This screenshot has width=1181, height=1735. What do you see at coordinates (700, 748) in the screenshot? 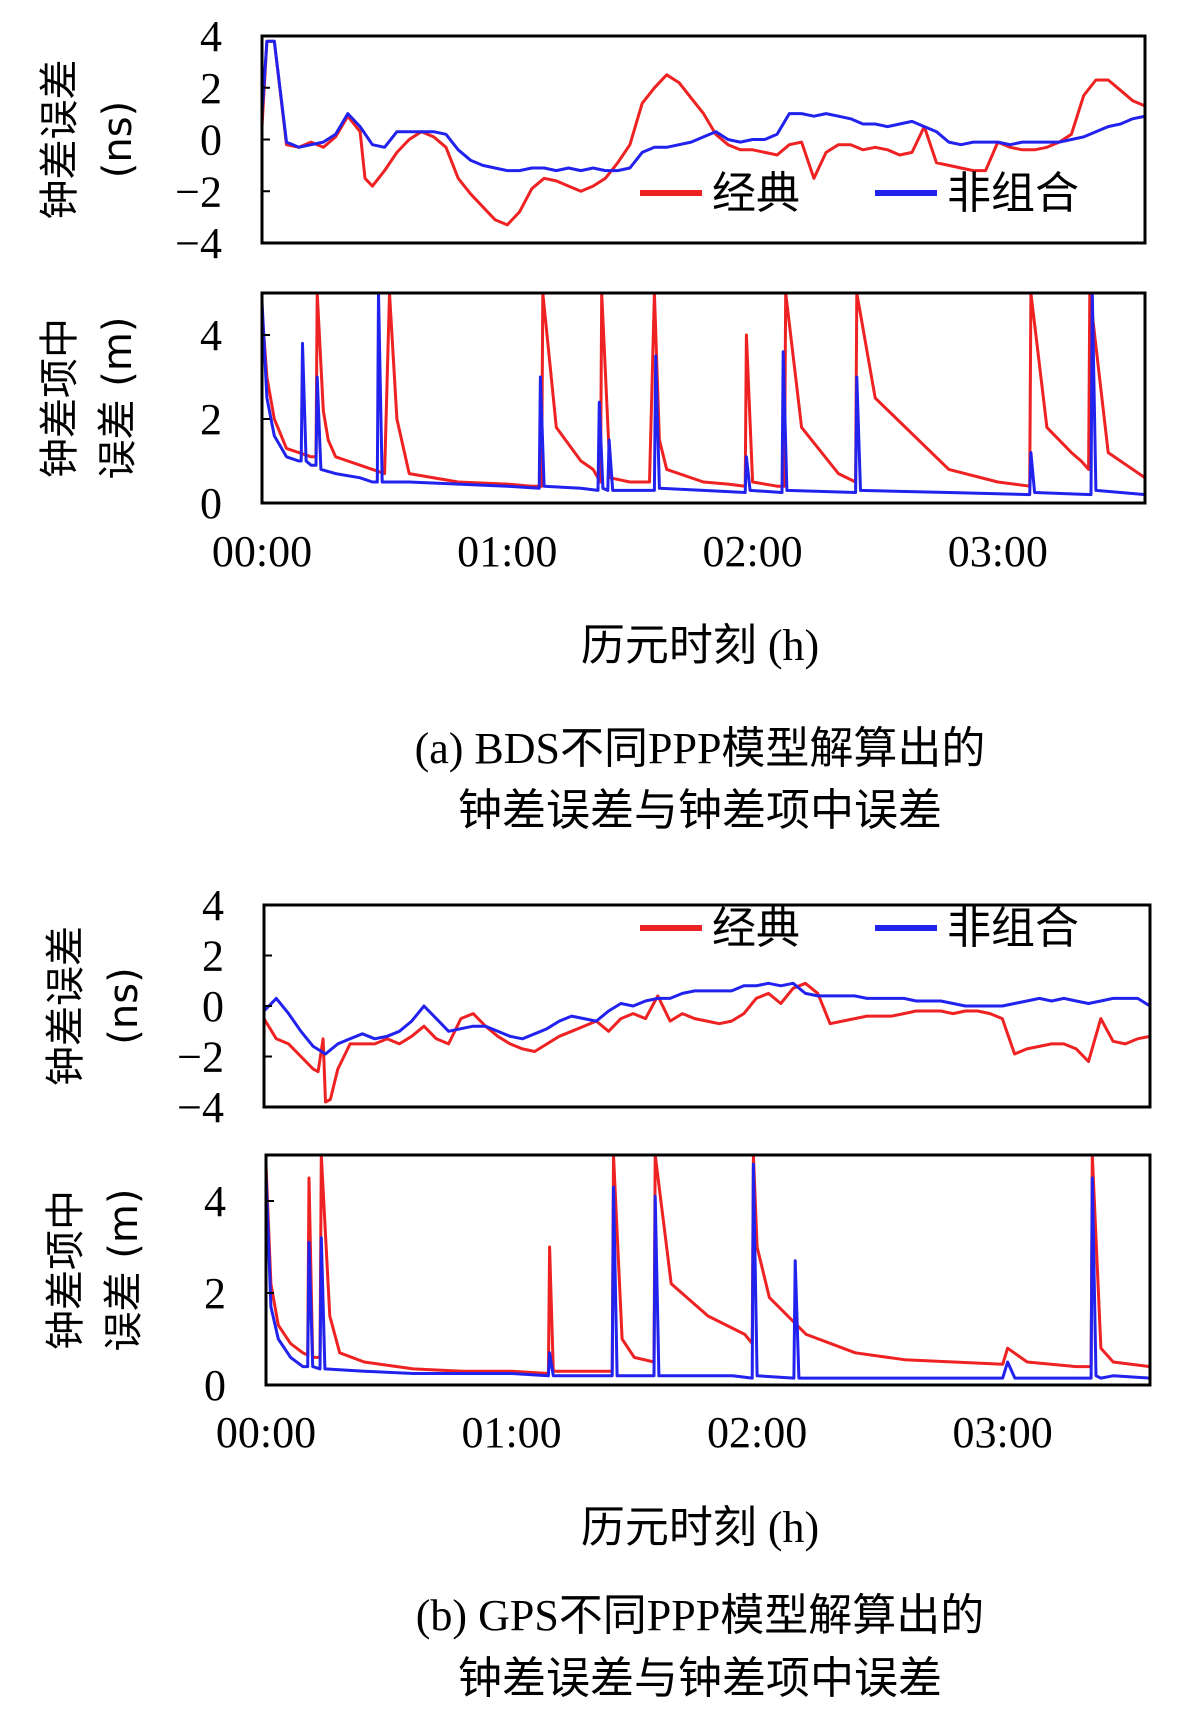
I see `figure-caption: (a) BDS不同PPP模型解算出的` at bounding box center [700, 748].